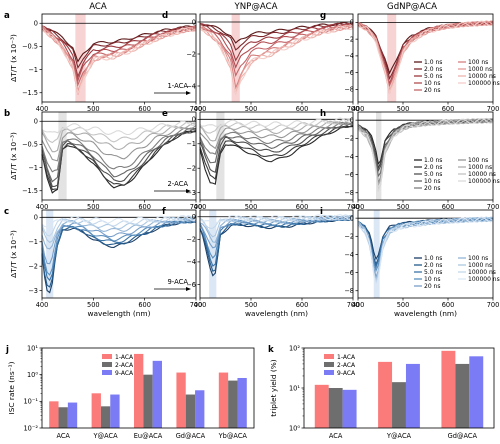 This screenshot has width=500, height=444. I want to click on y-tick-label: 10², so click(294, 348).